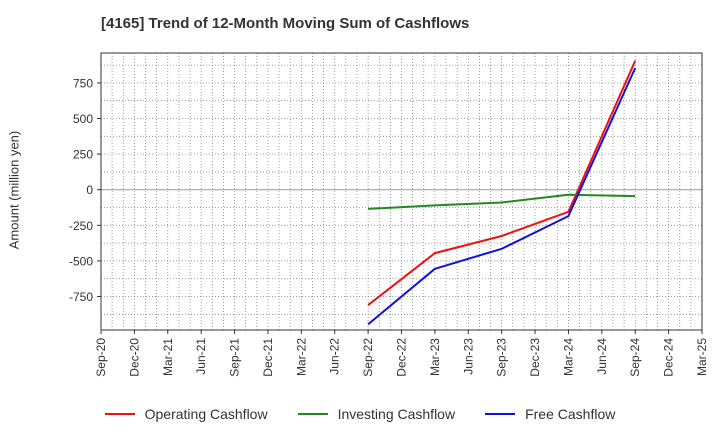  I want to click on x-tick-label: Dec-24, so click(669, 357).